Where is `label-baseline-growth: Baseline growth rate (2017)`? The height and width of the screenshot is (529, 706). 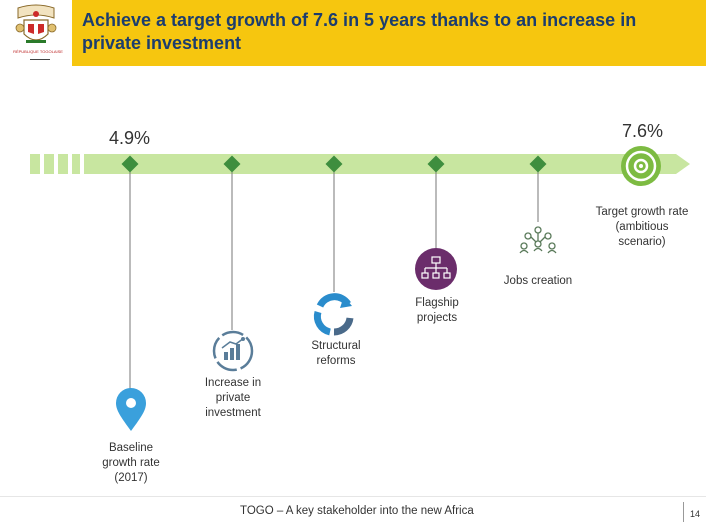
label-baseline-growth: Baseline growth rate (2017) is located at coordinates (131, 463).